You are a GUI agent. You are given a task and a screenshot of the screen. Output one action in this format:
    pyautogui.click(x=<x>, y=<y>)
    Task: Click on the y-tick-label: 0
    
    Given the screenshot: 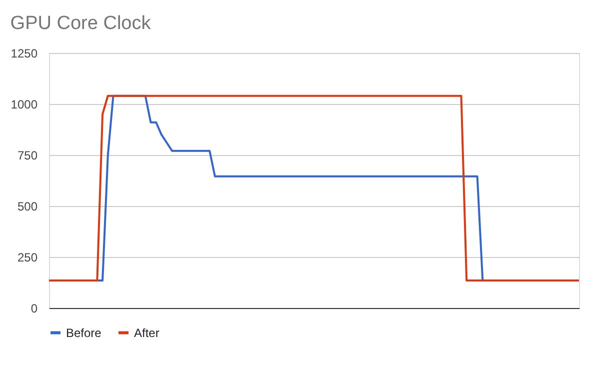 What is the action you would take?
    pyautogui.click(x=34, y=309)
    